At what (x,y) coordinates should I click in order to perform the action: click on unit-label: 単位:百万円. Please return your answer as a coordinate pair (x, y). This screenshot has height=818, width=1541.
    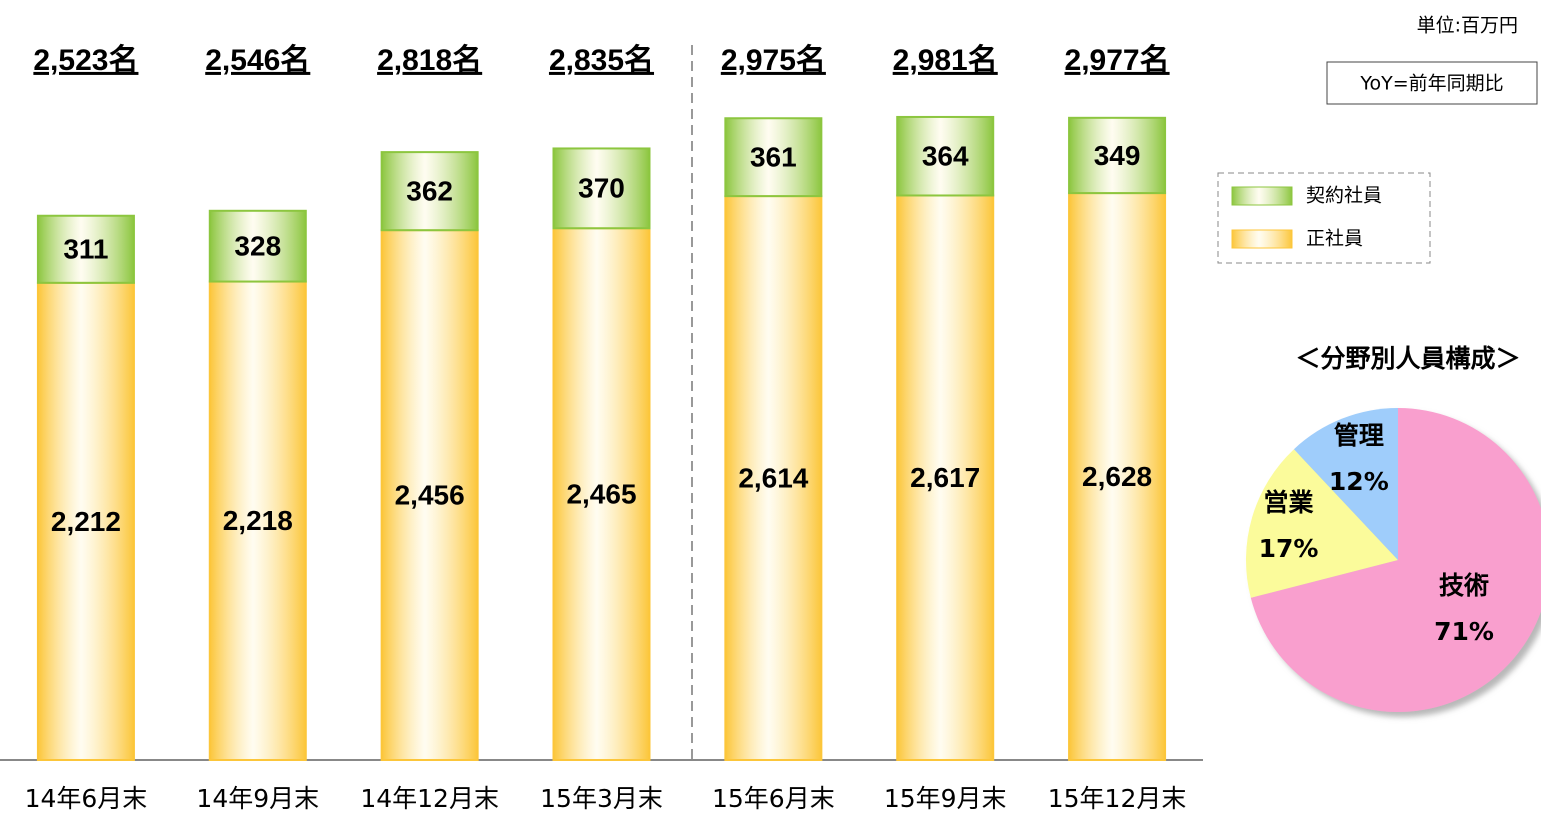
    Looking at the image, I should click on (1467, 26).